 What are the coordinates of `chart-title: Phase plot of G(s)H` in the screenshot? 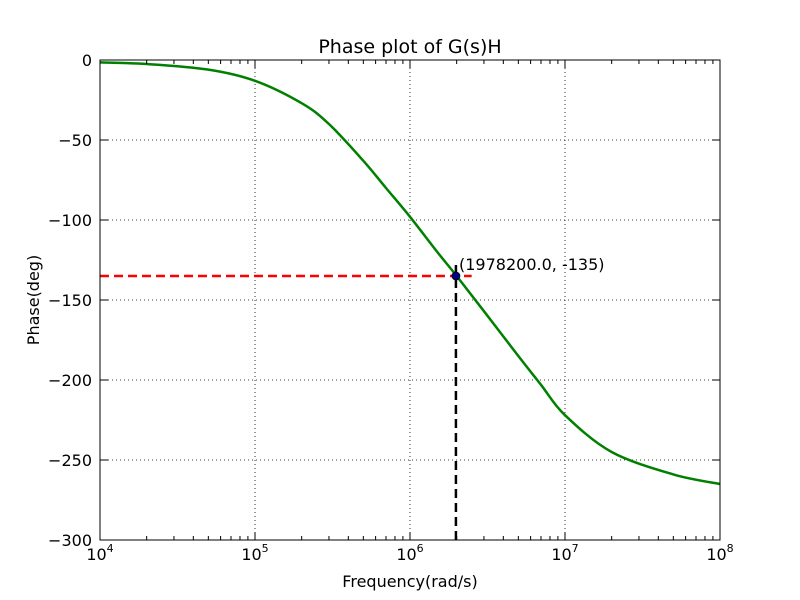 It's located at (409, 47).